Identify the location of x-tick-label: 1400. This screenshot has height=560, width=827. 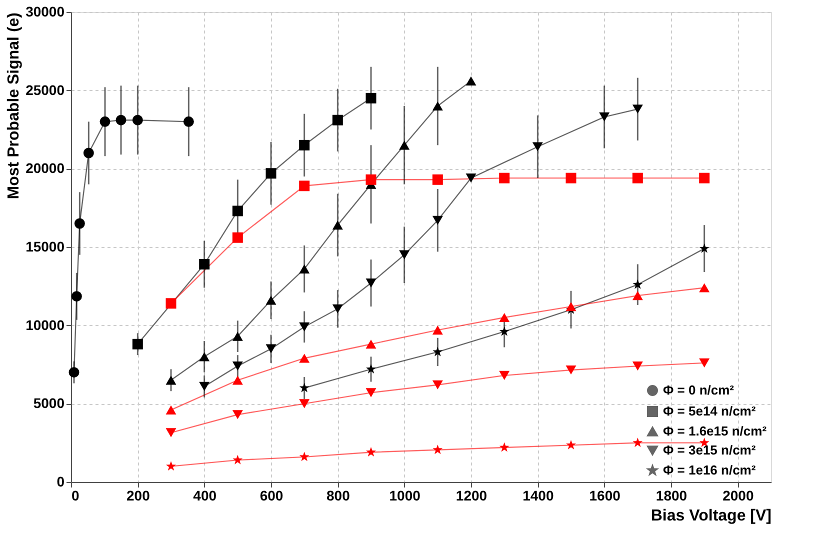
(538, 496).